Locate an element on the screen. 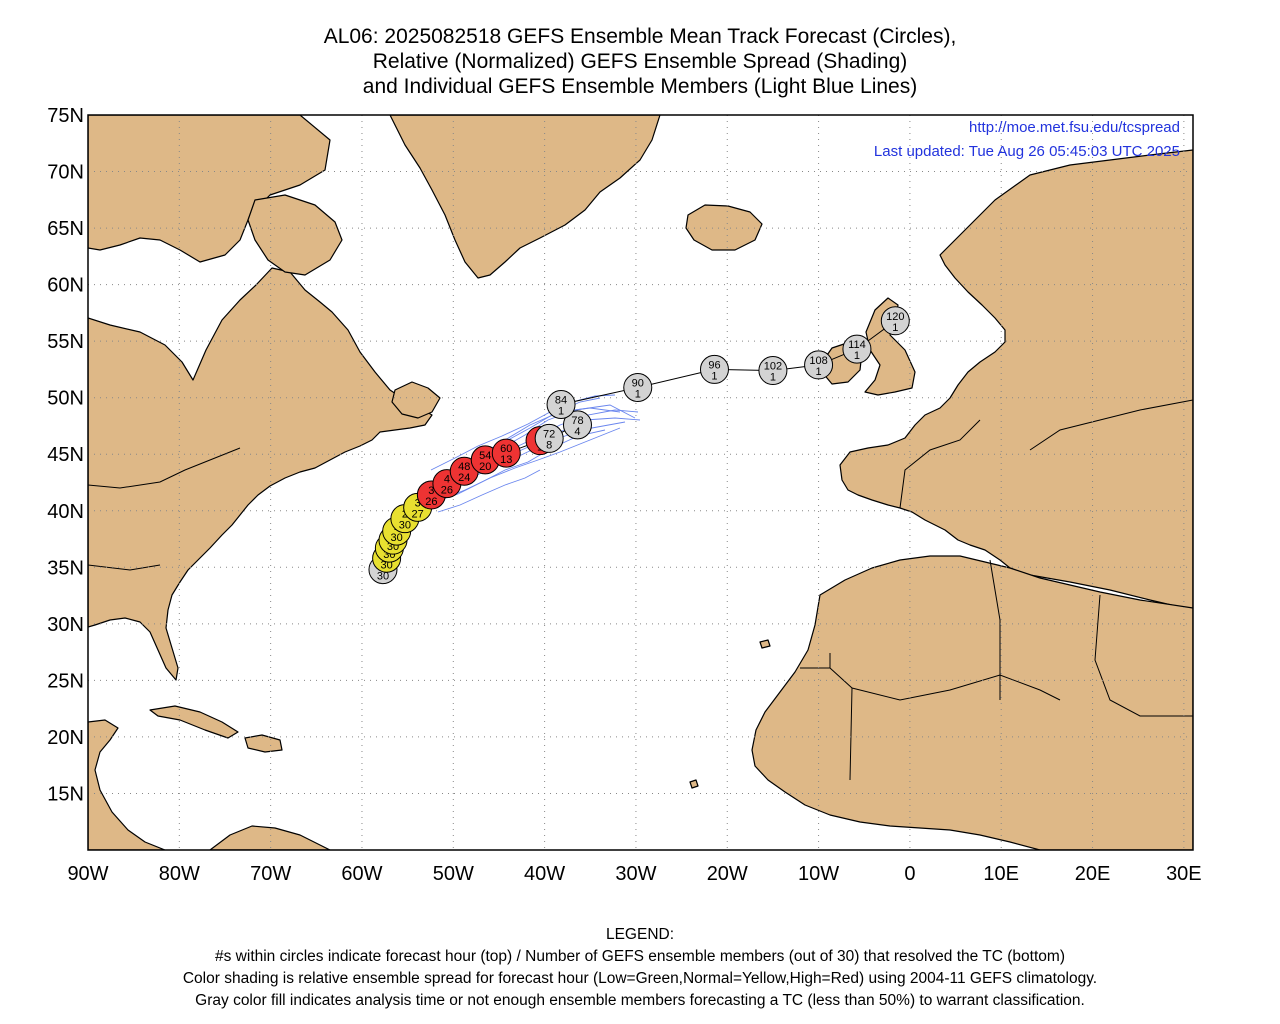  forecast-hour-label: 72 is located at coordinates (549, 434).